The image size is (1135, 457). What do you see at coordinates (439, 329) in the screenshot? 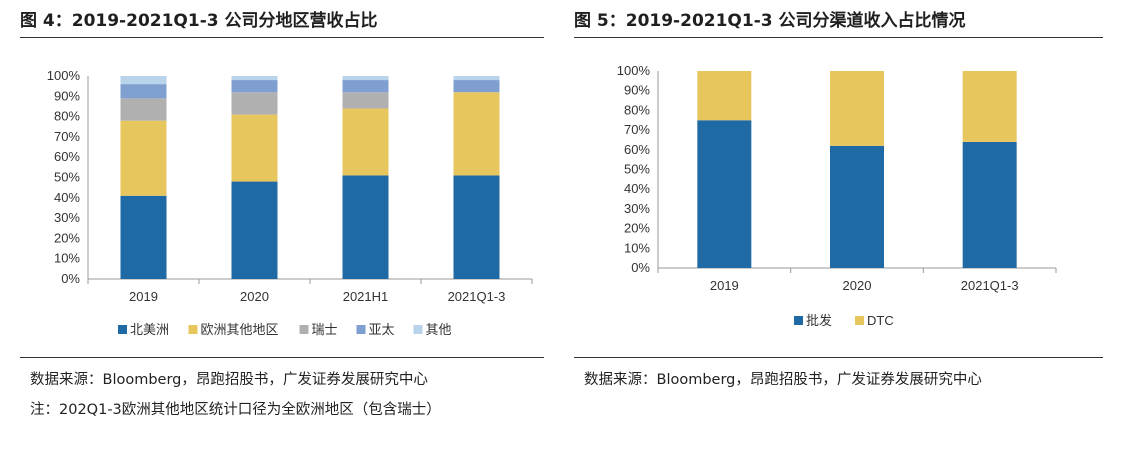
I see `legend-label: 其他` at bounding box center [439, 329].